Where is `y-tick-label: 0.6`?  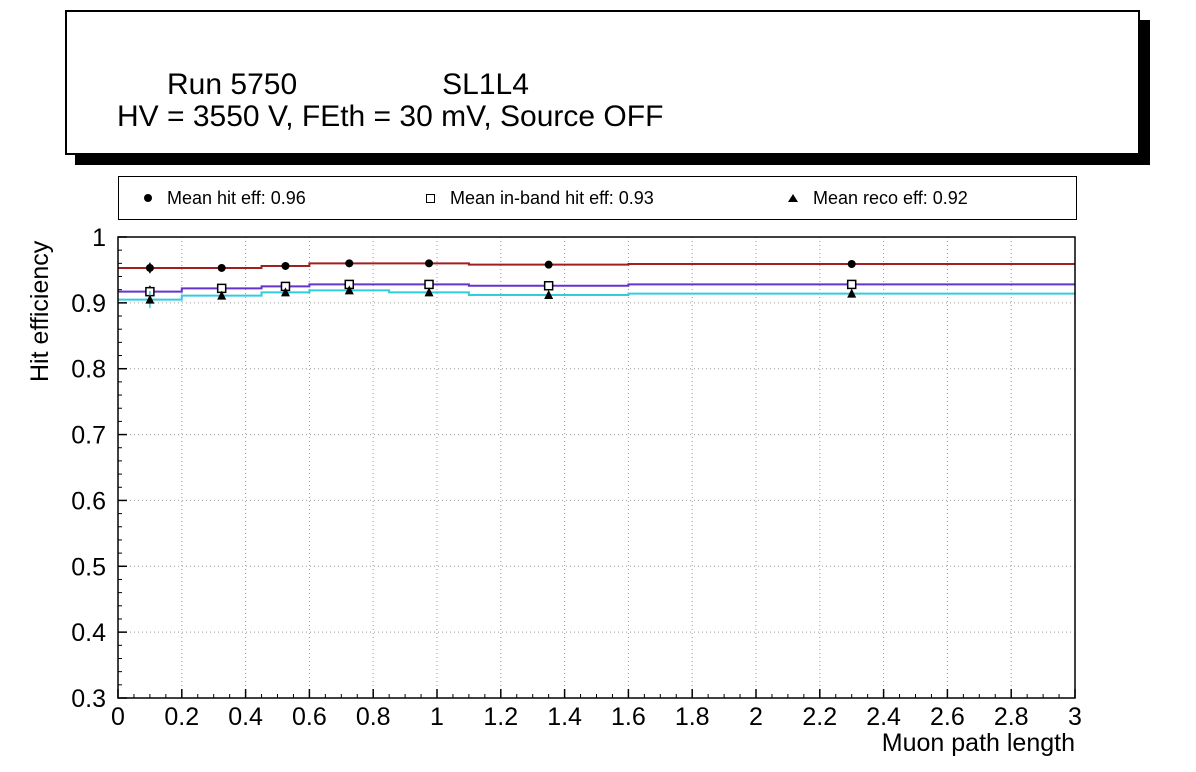 y-tick-label: 0.6 is located at coordinates (88, 501).